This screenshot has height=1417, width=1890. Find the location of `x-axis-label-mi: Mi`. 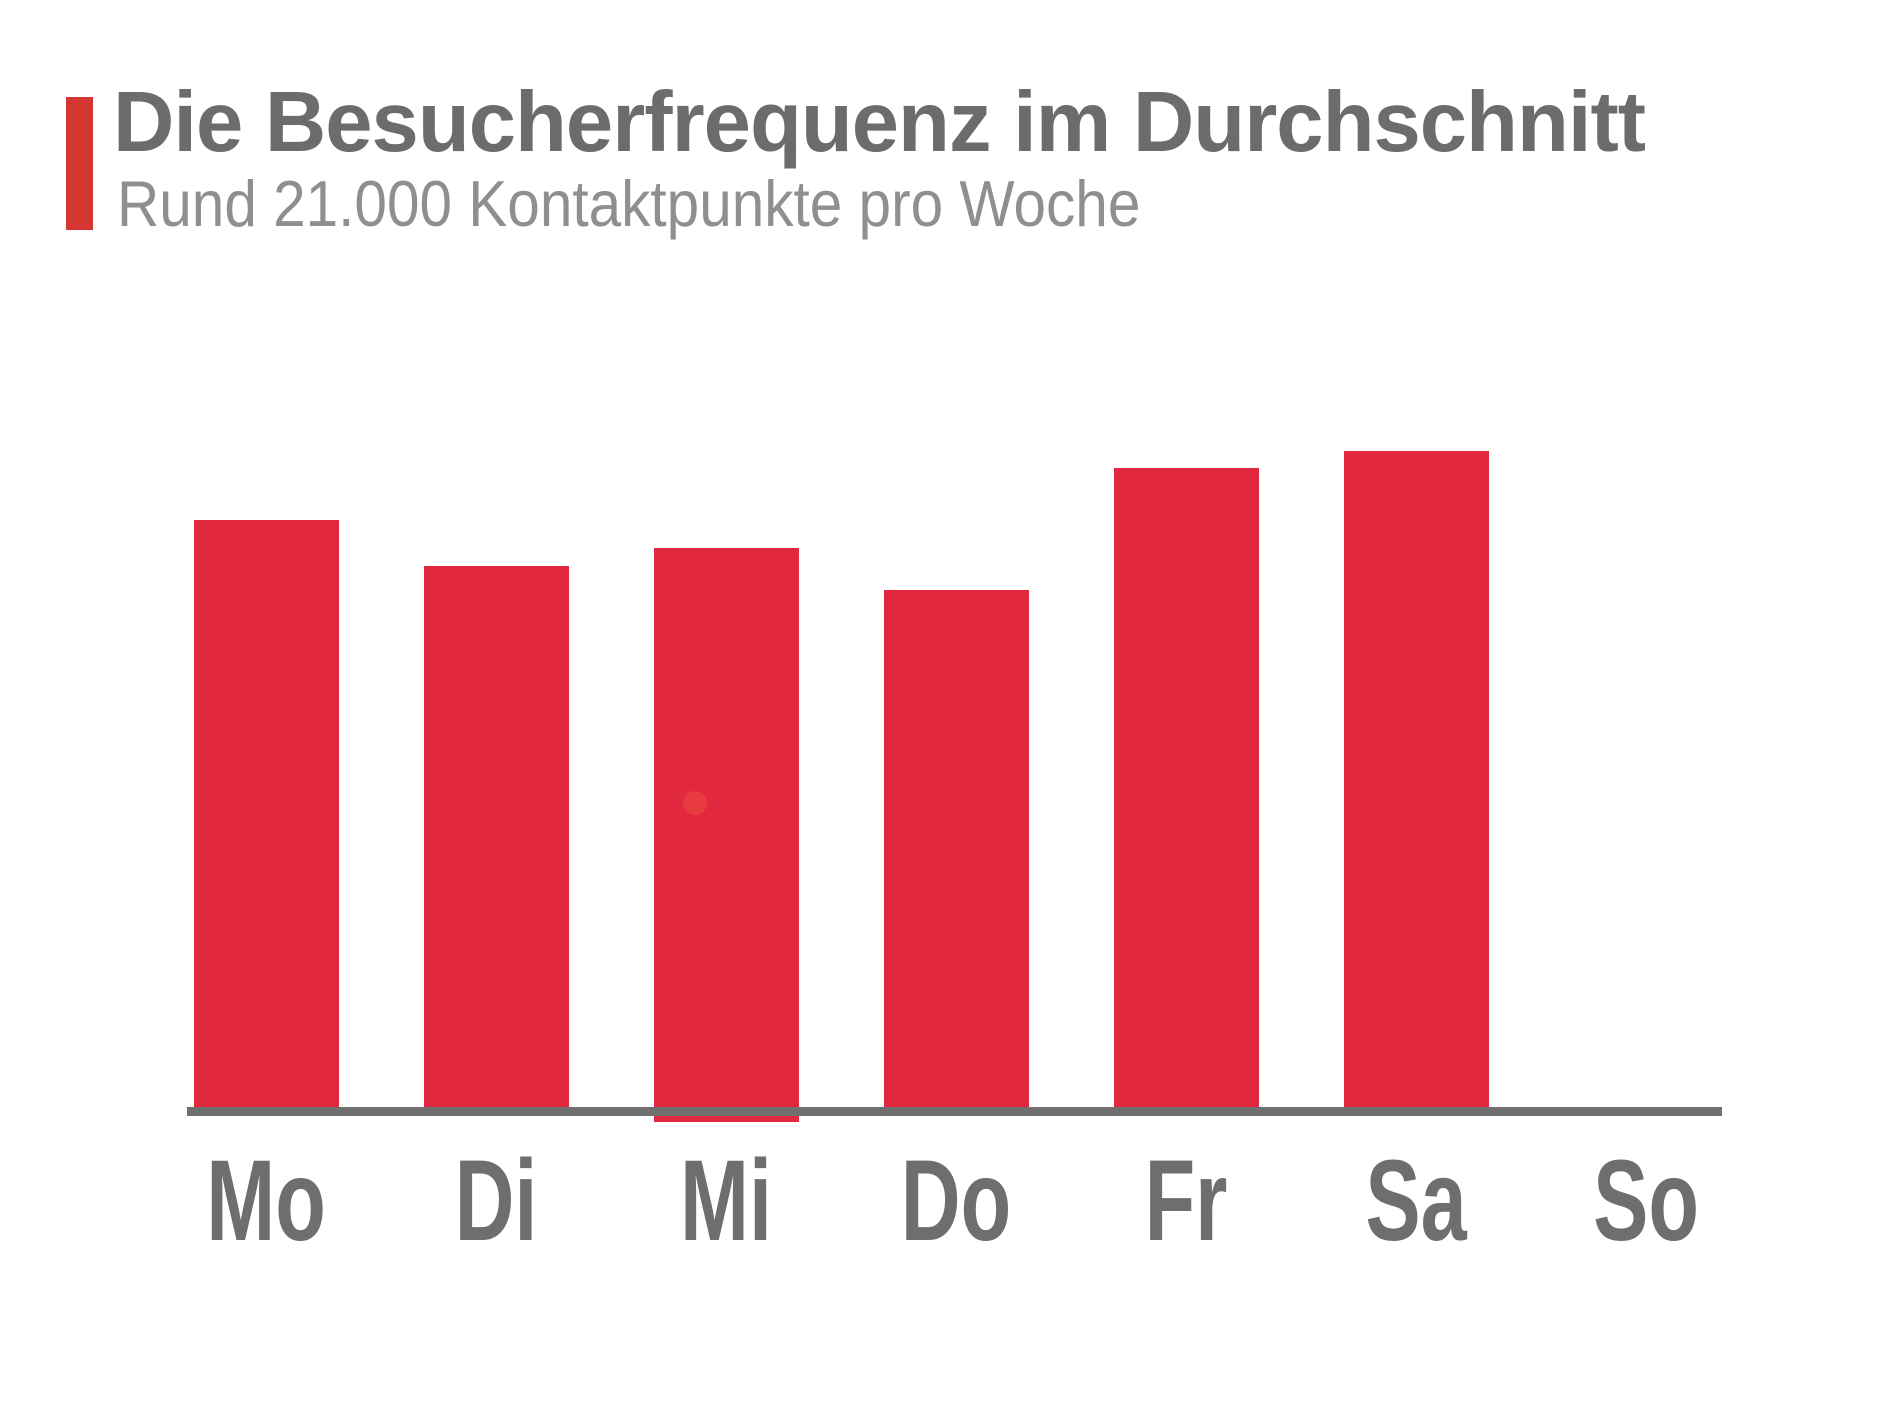

x-axis-label-mi: Mi is located at coordinates (726, 1201).